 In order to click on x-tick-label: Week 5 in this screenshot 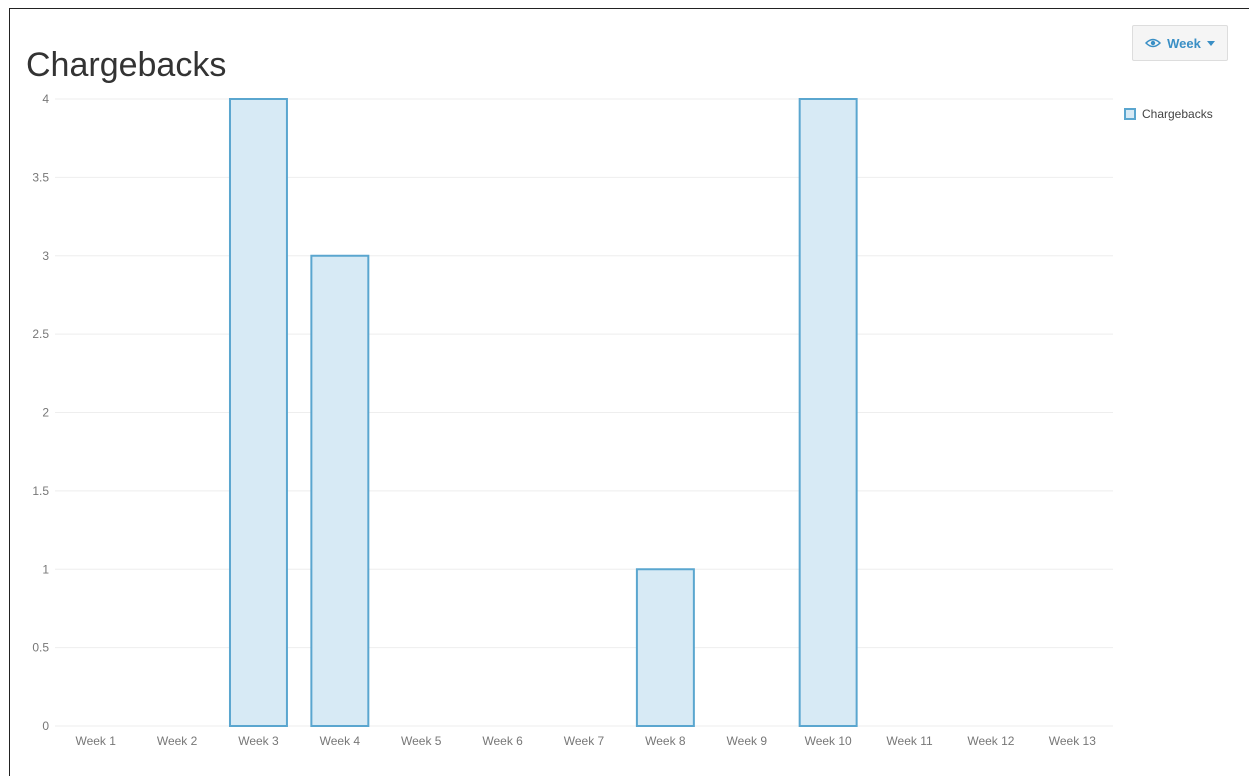, I will do `click(421, 741)`.